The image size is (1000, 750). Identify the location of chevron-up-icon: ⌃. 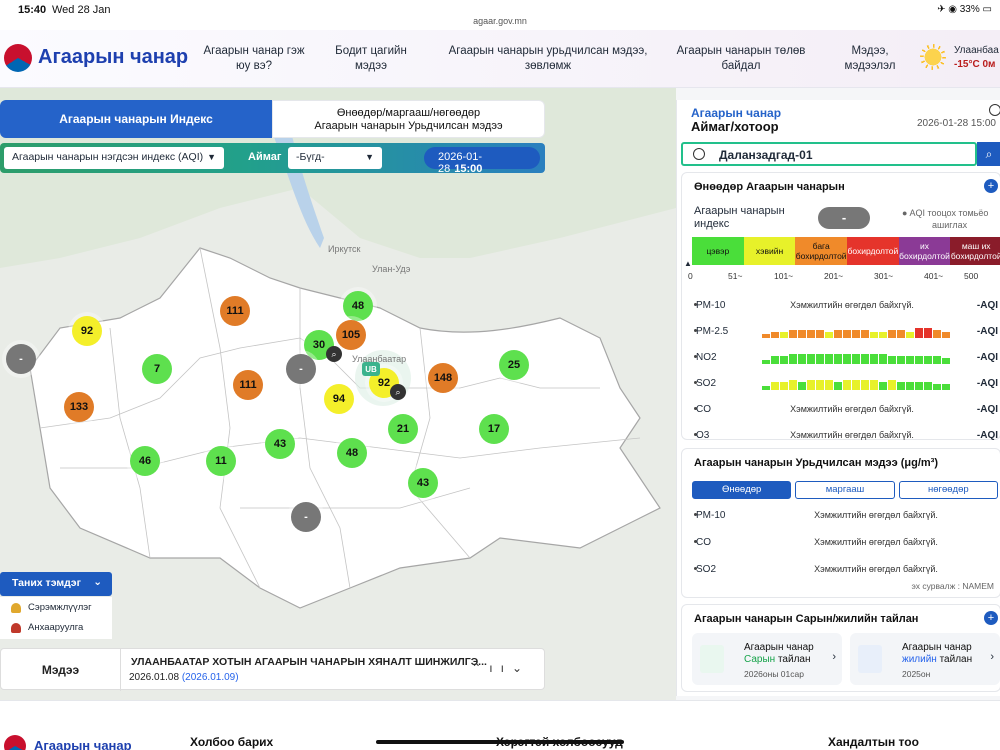
(480, 668).